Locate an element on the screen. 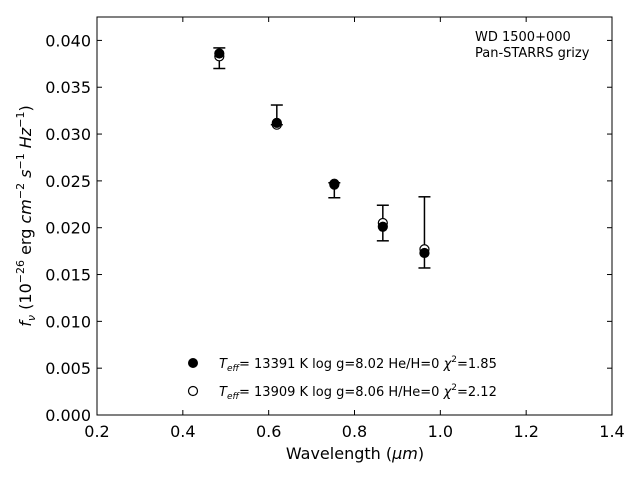 The width and height of the screenshot is (640, 480). legend-marker-filled is located at coordinates (193, 363).